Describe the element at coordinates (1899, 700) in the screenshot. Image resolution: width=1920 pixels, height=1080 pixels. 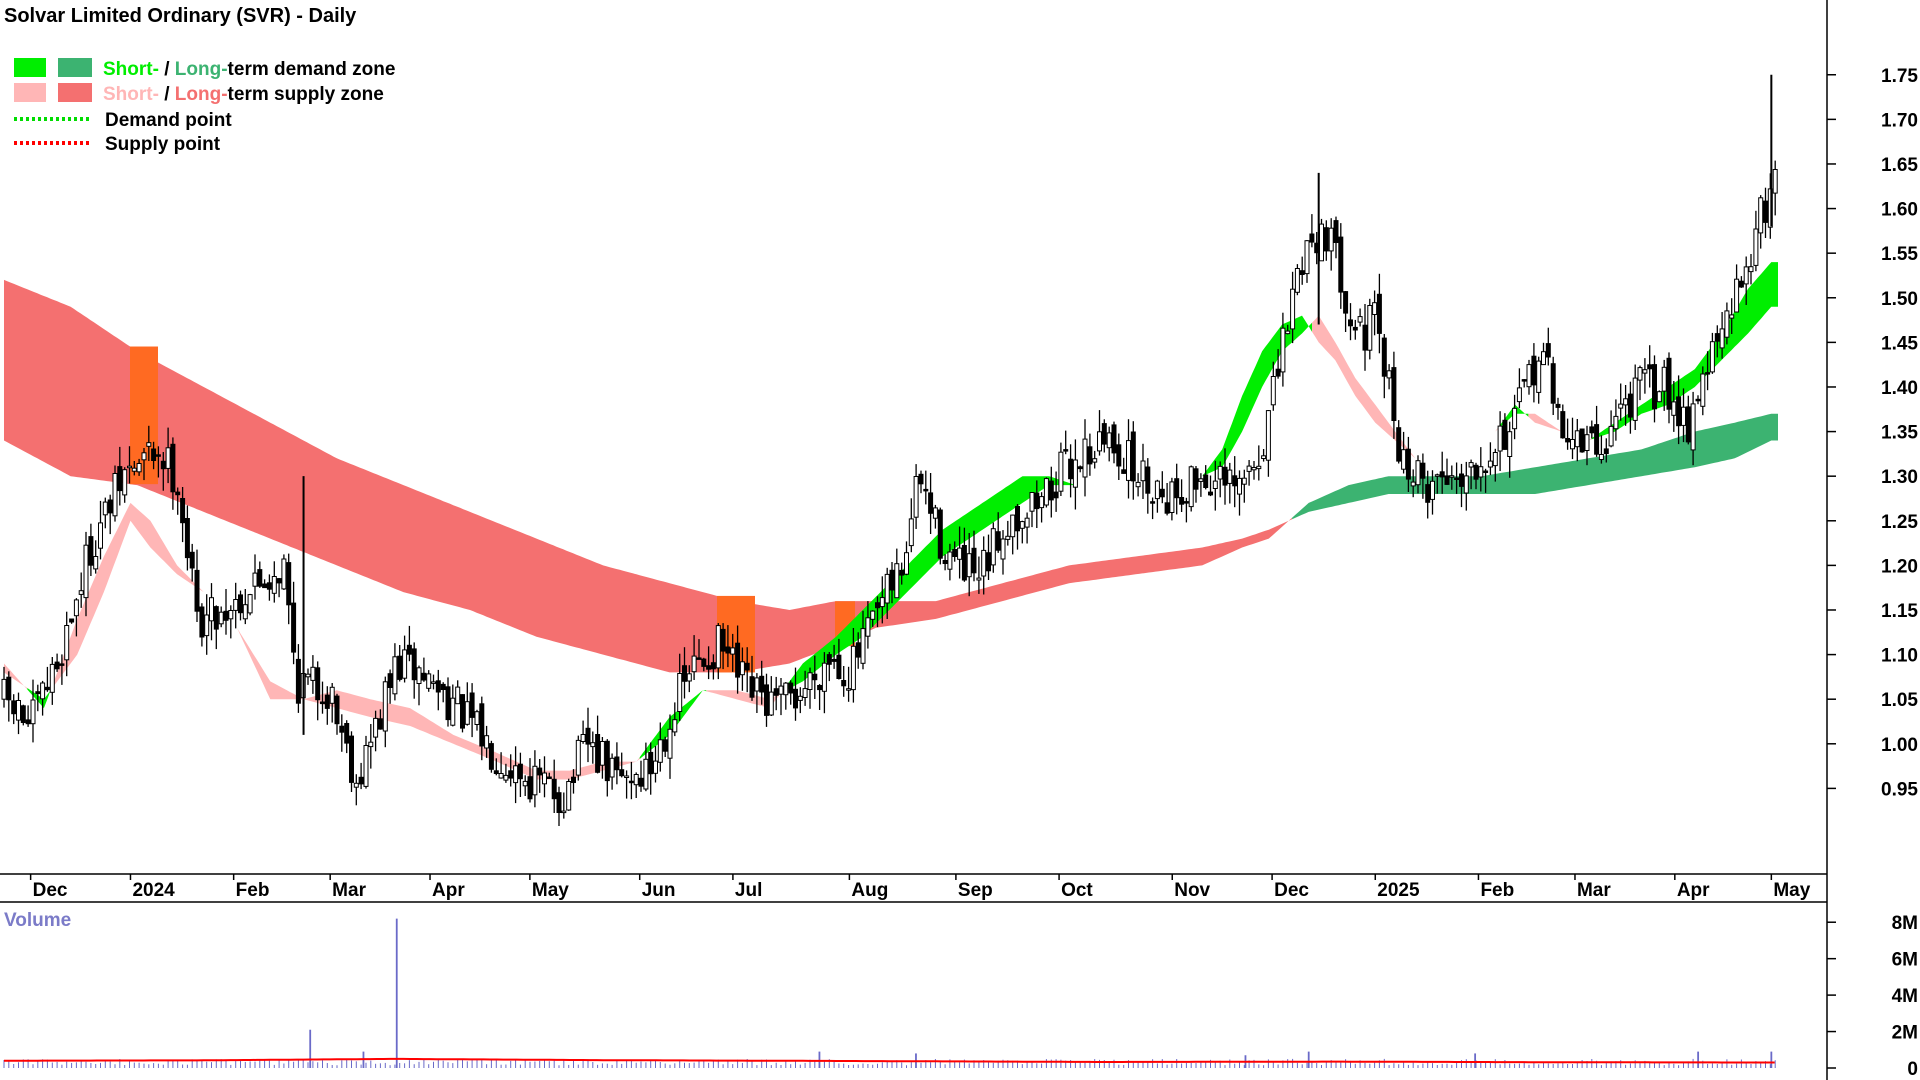
I see `price-tick-label: 1.05` at that location.